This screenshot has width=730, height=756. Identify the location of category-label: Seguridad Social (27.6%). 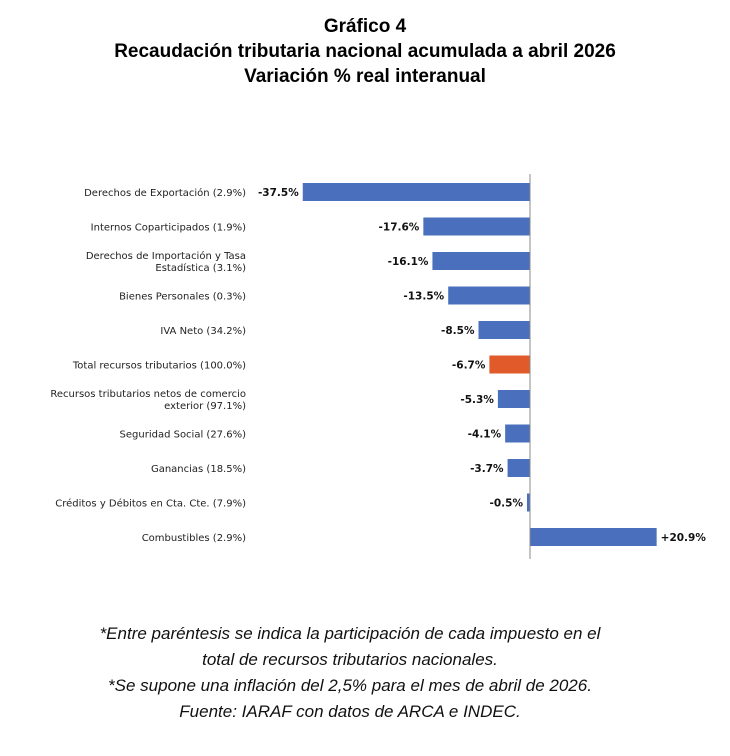
(183, 435).